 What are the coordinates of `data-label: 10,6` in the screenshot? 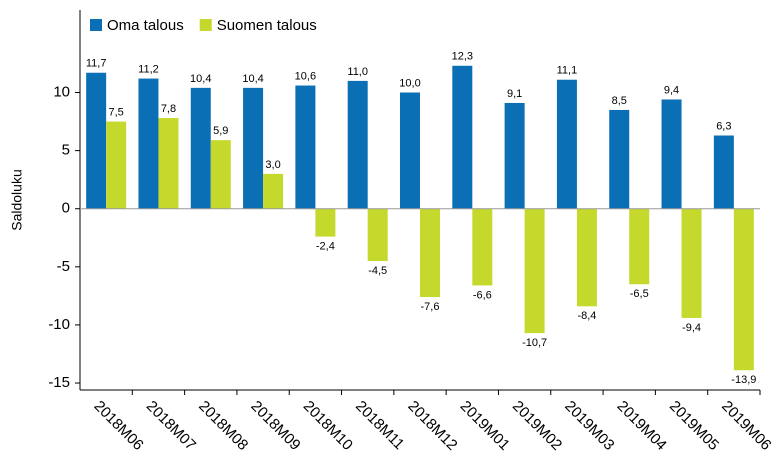 It's located at (305, 76).